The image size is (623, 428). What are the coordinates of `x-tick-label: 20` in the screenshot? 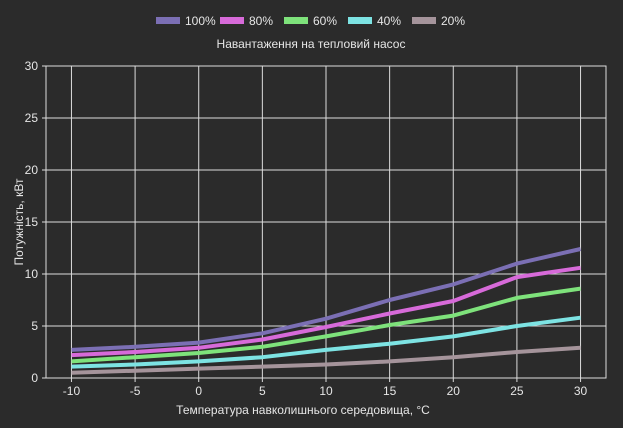 It's located at (454, 391).